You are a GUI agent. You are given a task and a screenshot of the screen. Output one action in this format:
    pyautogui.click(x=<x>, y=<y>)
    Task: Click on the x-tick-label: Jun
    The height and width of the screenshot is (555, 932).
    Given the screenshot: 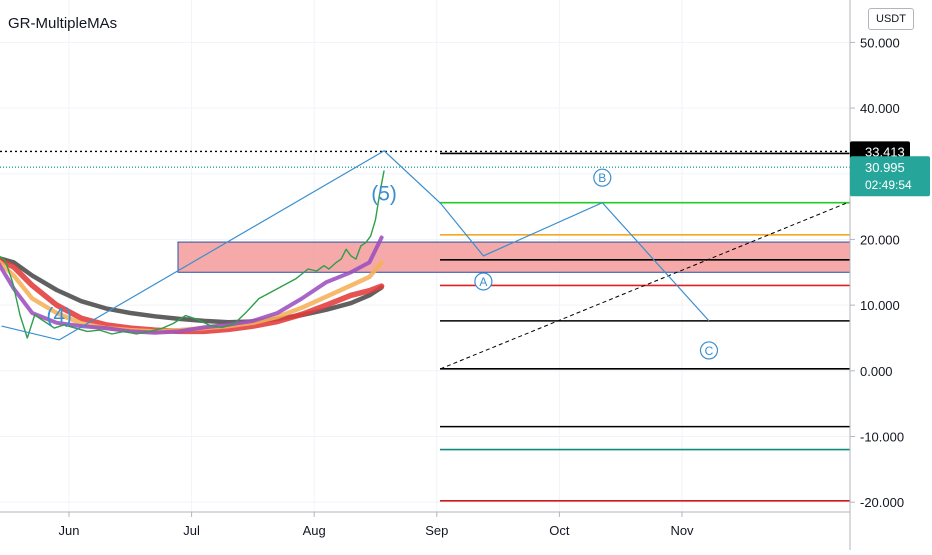 What is the action you would take?
    pyautogui.click(x=69, y=530)
    